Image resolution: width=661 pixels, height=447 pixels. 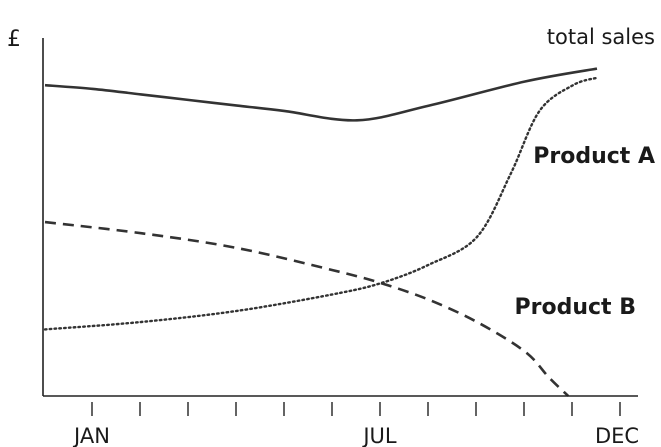 What do you see at coordinates (575, 307) in the screenshot?
I see `product-b-series-label: Product B` at bounding box center [575, 307].